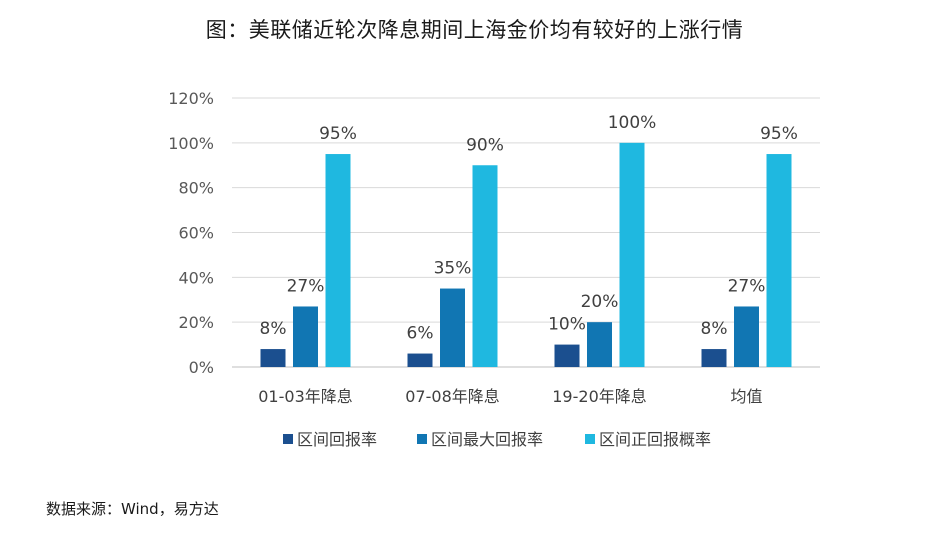  Describe the element at coordinates (196, 322) in the screenshot. I see `y-tick-label: 20%` at that location.